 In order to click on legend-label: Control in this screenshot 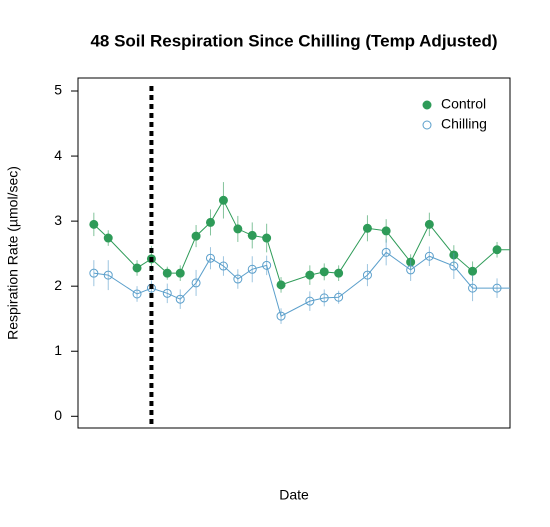, I will do `click(463, 104)`.